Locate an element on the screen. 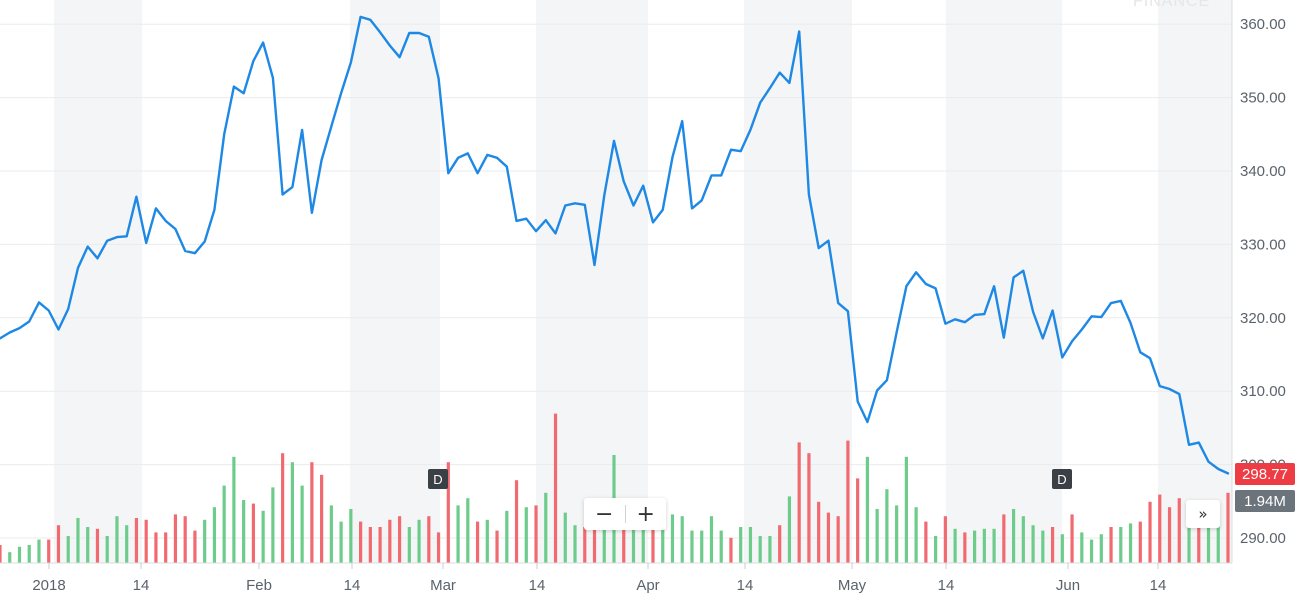 The width and height of the screenshot is (1300, 604). x-tick-label: Apr is located at coordinates (647, 585).